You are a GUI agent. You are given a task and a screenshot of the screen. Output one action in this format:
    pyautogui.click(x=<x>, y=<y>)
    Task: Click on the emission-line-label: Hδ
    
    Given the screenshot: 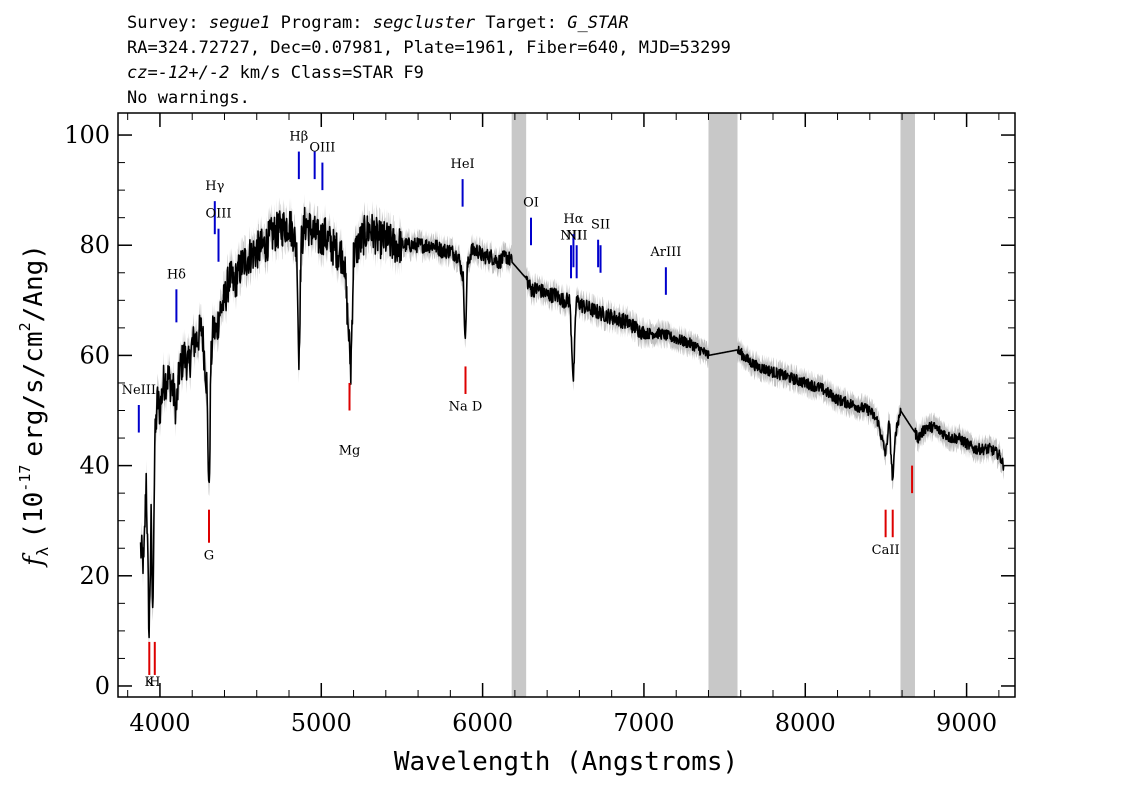 What is the action you would take?
    pyautogui.click(x=176, y=274)
    